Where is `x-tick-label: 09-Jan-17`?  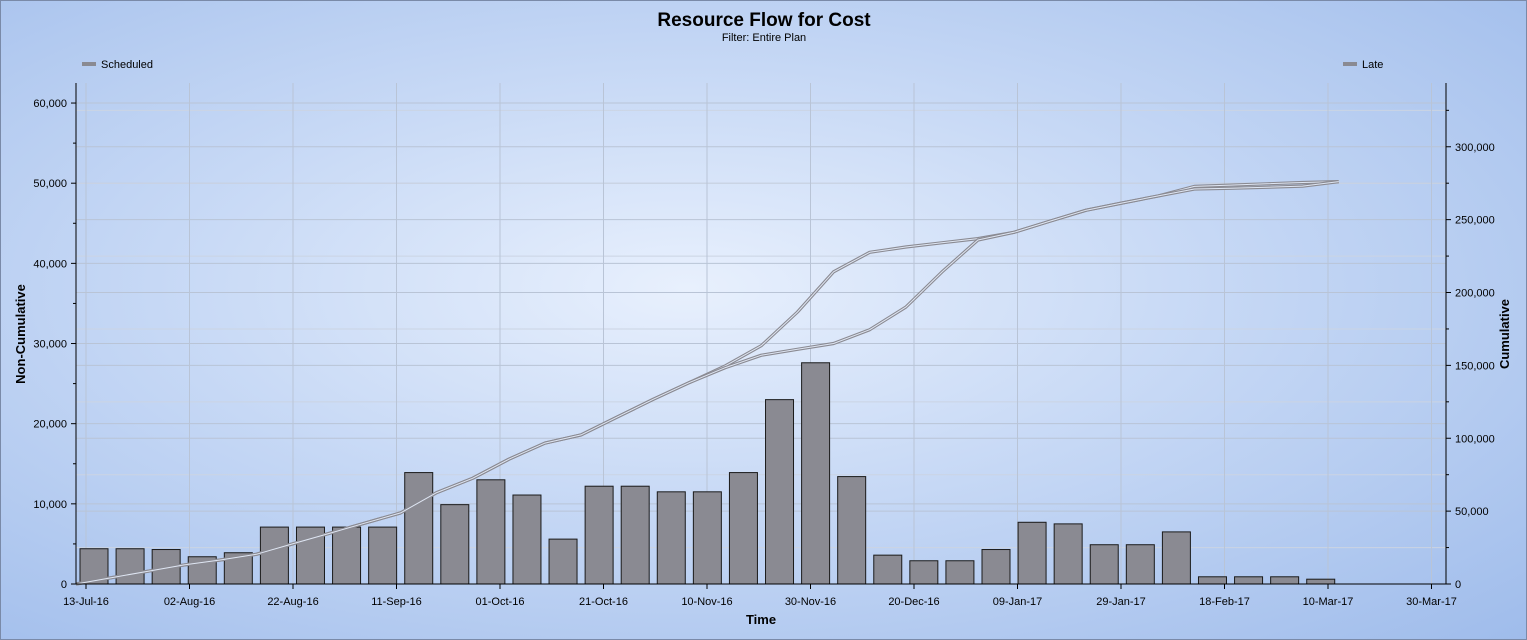
x-tick-label: 09-Jan-17 is located at coordinates (1018, 602).